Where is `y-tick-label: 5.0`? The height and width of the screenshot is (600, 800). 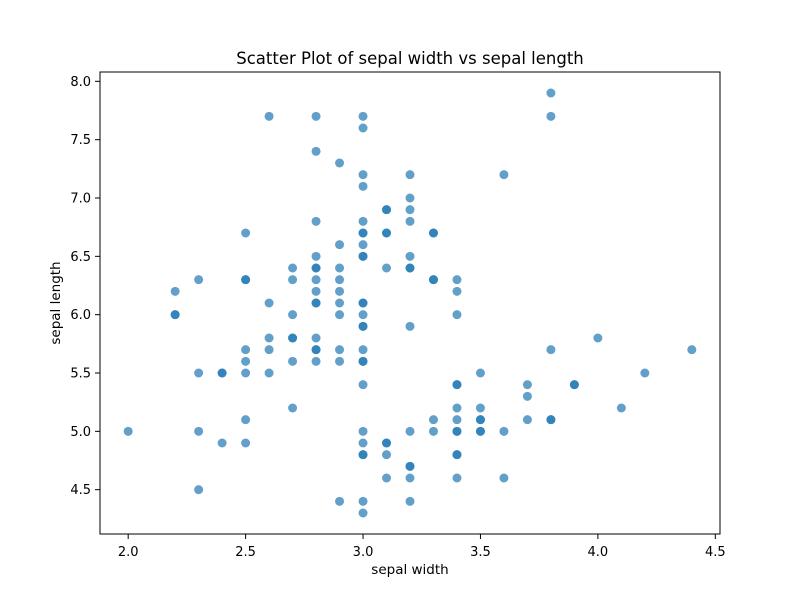
y-tick-label: 5.0 is located at coordinates (80, 432).